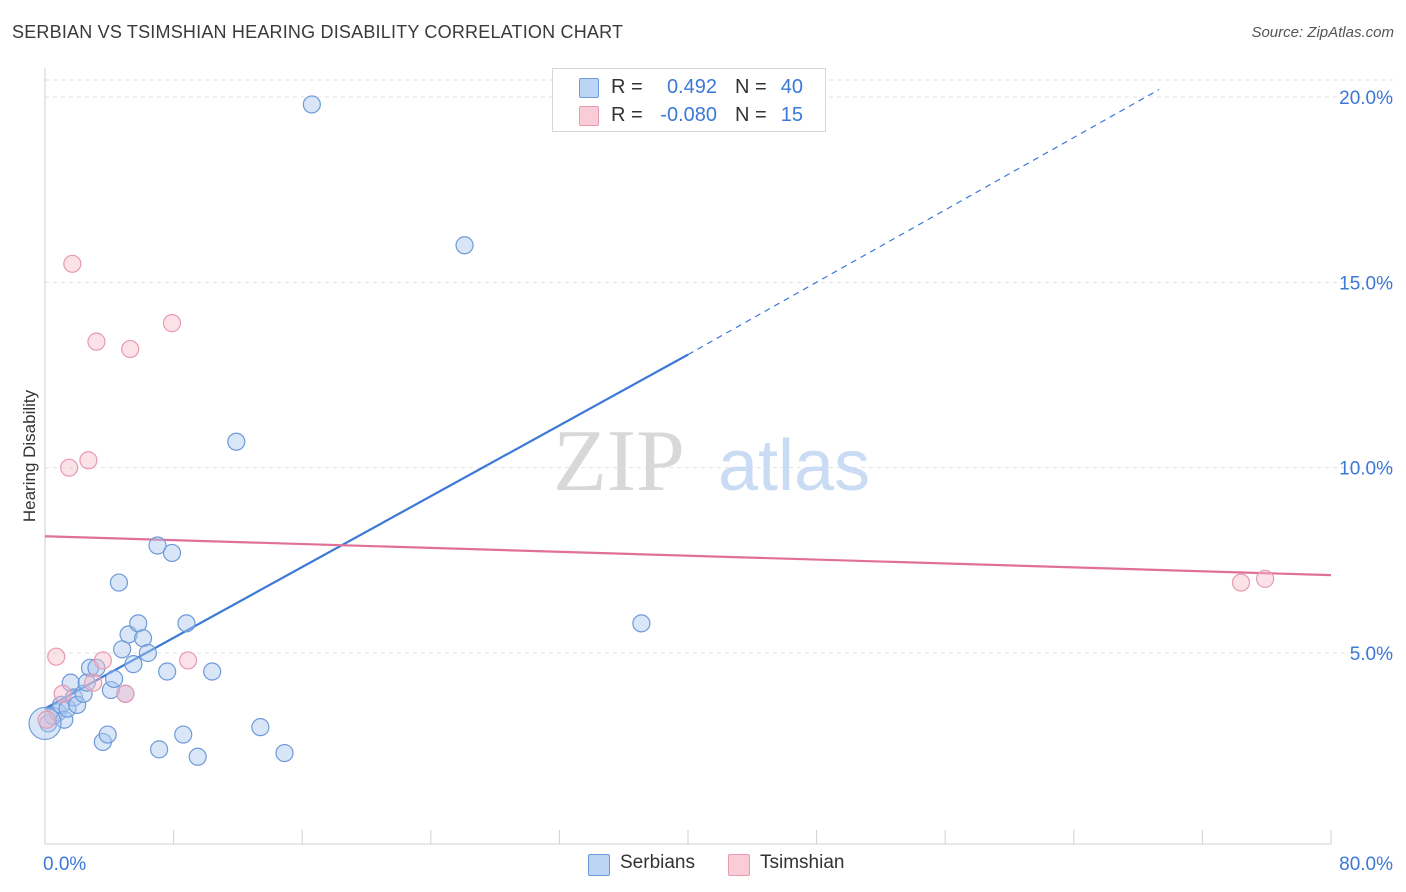 Image resolution: width=1406 pixels, height=892 pixels. Describe the element at coordinates (688, 556) in the screenshot. I see `trend-line-tsimshian` at that location.